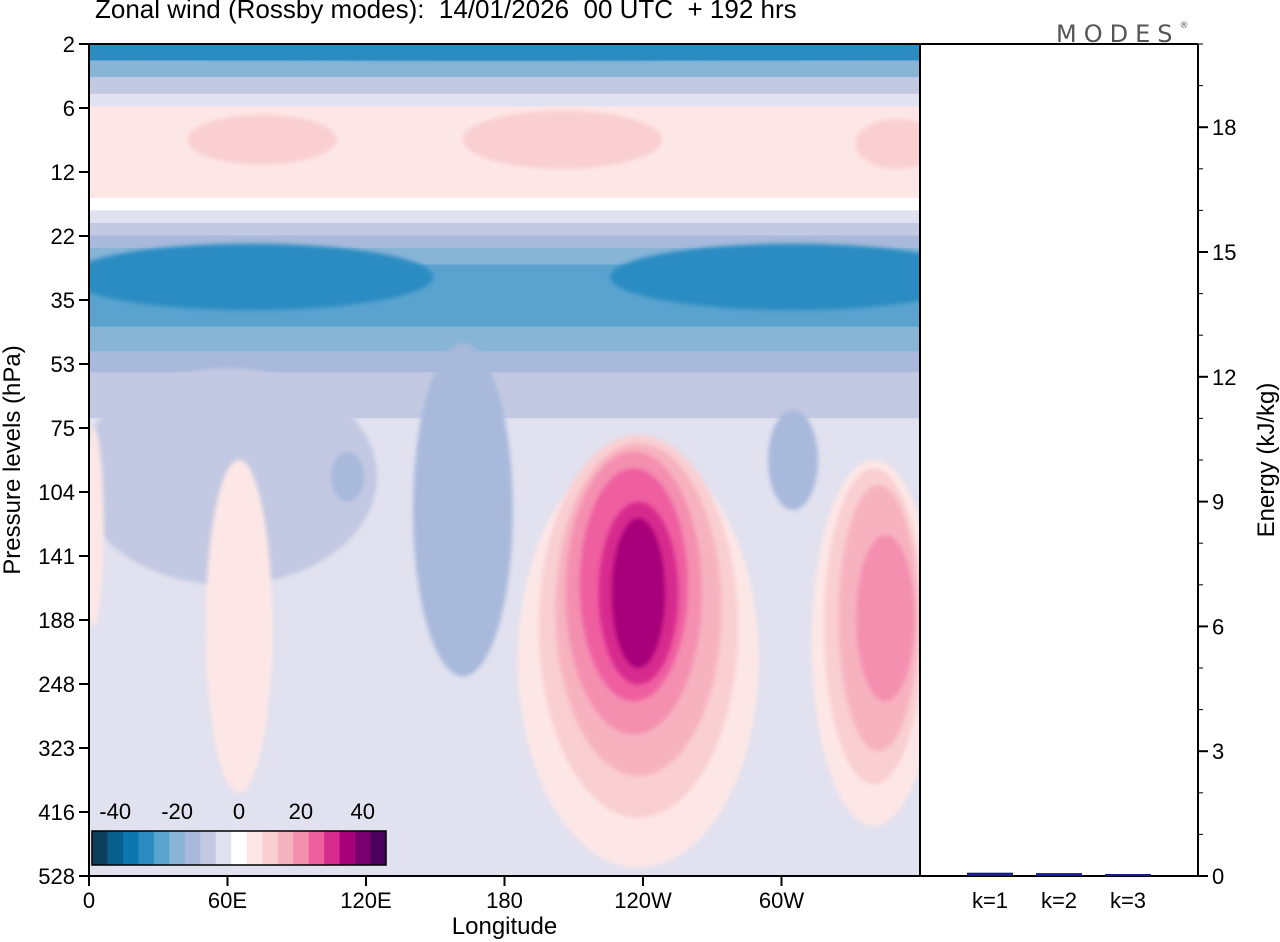 This screenshot has width=1280, height=942. Describe the element at coordinates (56, 556) in the screenshot. I see `y-tick-label: 141` at that location.